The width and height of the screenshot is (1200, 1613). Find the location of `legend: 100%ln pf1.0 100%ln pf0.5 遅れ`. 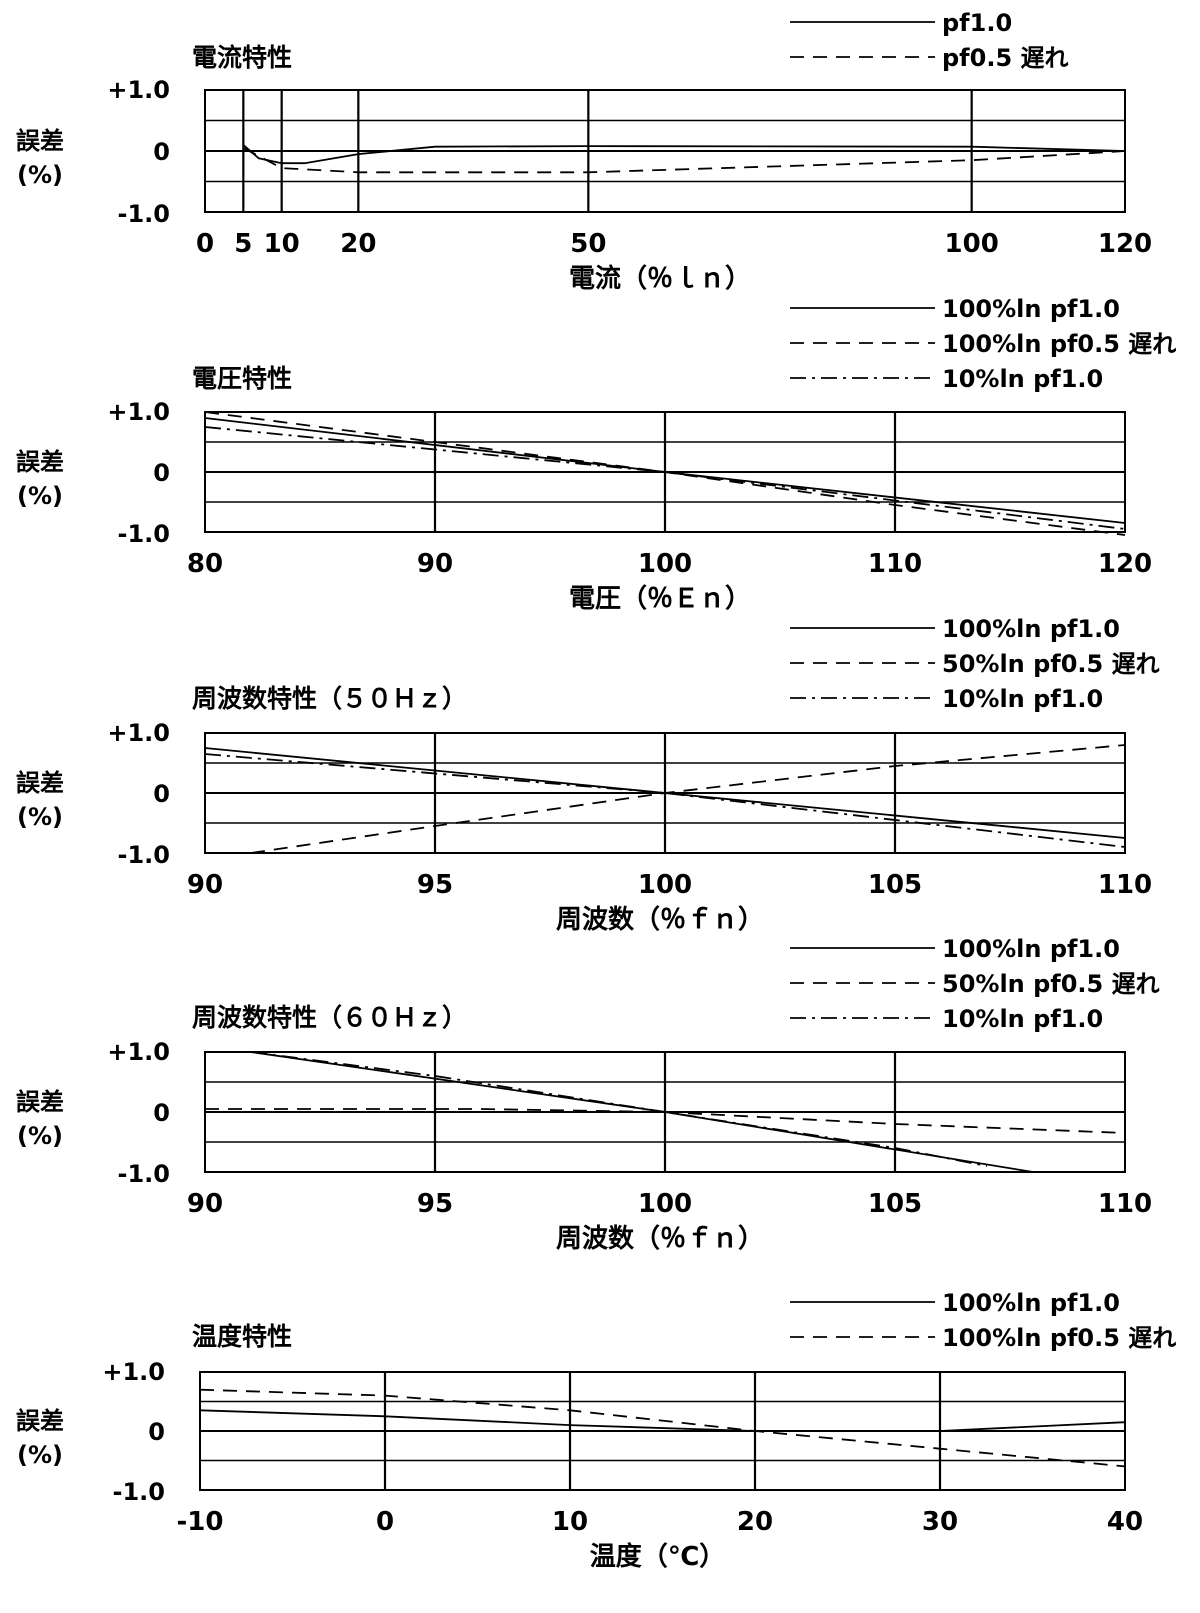

legend: 100%ln pf1.0 100%ln pf0.5 遅れ is located at coordinates (983, 1320).